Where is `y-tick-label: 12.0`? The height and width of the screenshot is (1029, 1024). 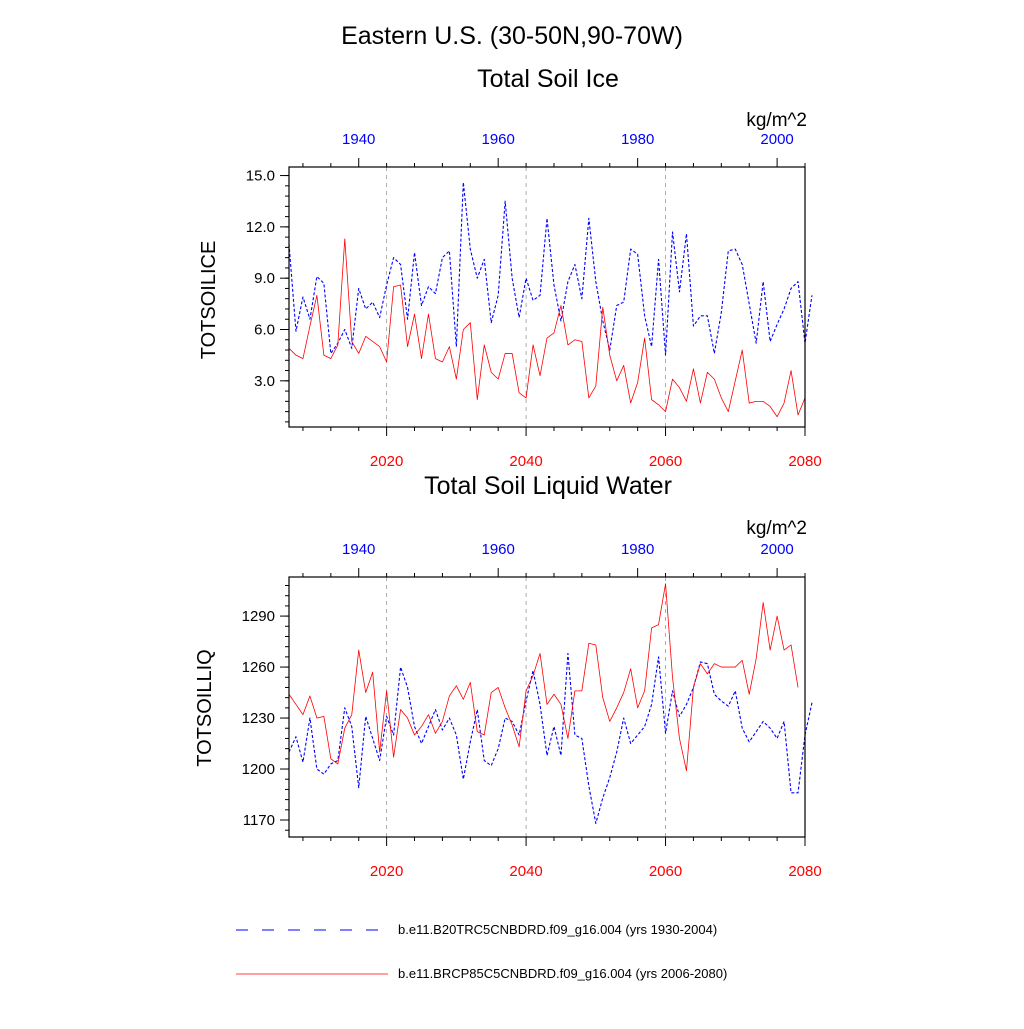 y-tick-label: 12.0 is located at coordinates (260, 227).